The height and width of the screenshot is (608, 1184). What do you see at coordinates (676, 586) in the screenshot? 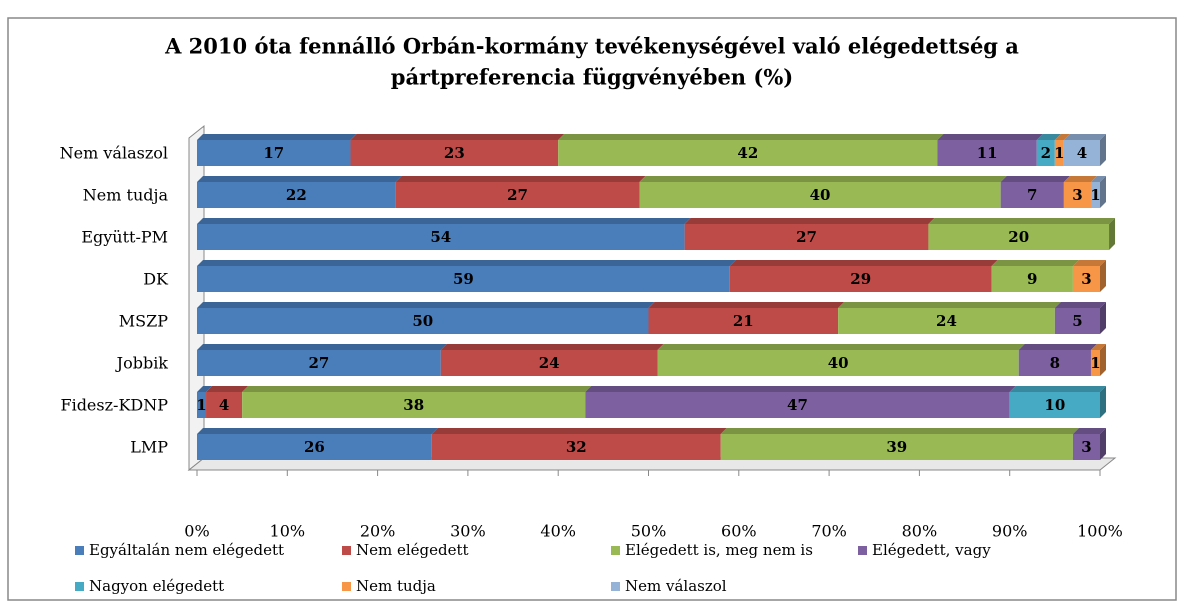
I see `legend-label: Nem válaszol` at bounding box center [676, 586].